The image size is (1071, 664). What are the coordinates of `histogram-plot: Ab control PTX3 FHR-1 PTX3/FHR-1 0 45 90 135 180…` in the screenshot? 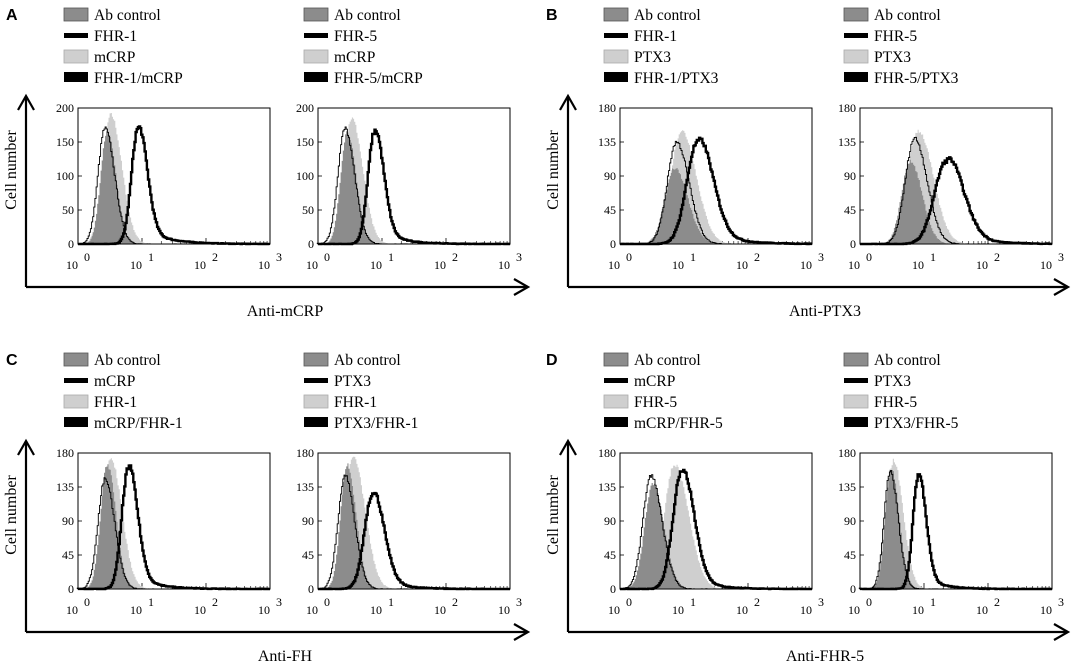 It's located at (409, 484).